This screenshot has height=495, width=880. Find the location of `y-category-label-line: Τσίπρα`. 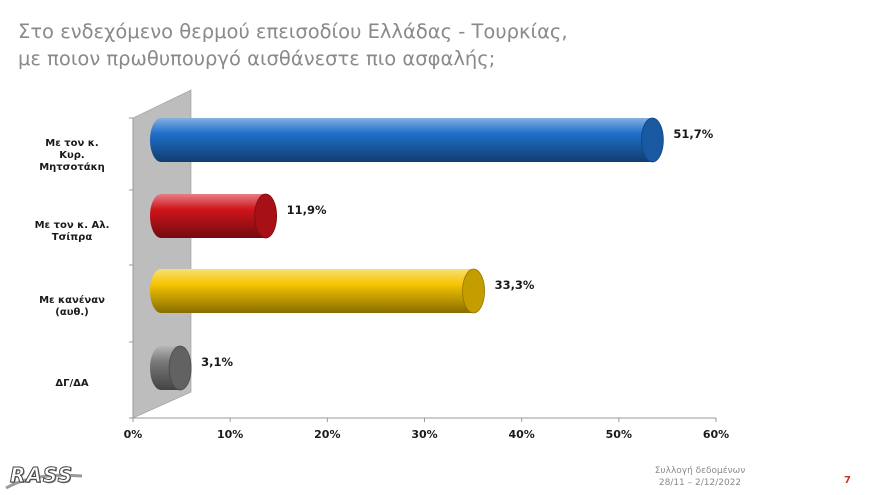

y-category-label-line: Τσίπρα is located at coordinates (72, 237).